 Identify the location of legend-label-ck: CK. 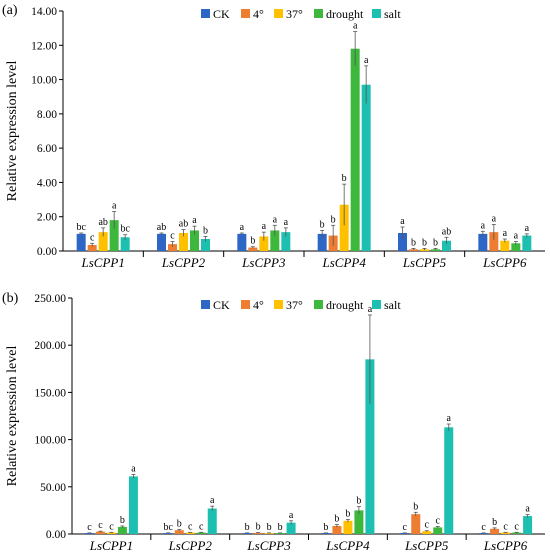
(221, 14).